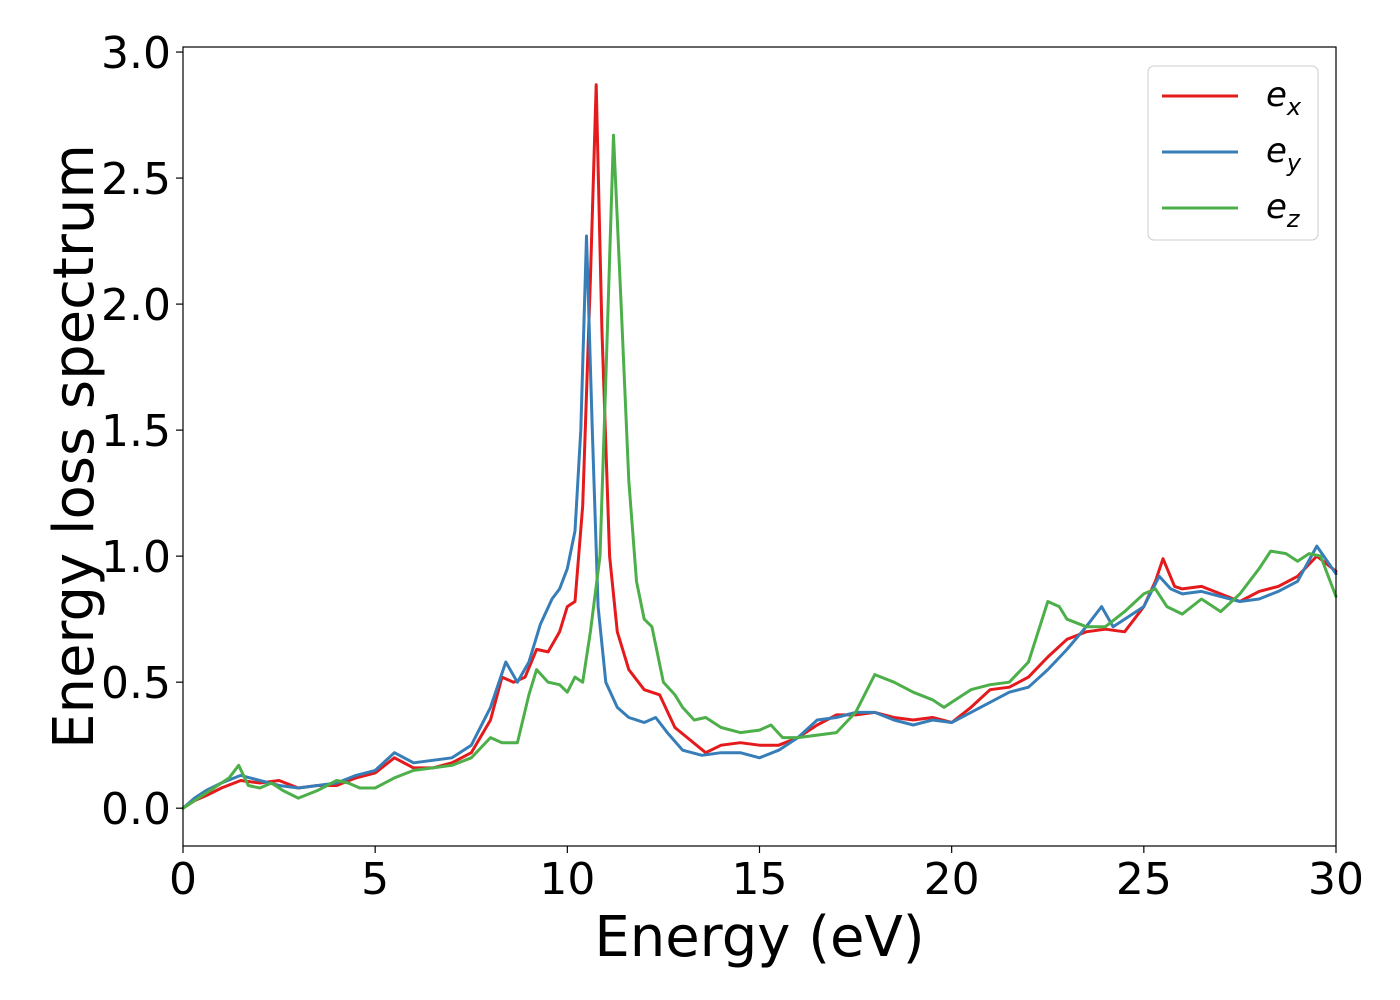  What do you see at coordinates (1294, 163) in the screenshot?
I see `legend-label-subscript: y` at bounding box center [1294, 163].